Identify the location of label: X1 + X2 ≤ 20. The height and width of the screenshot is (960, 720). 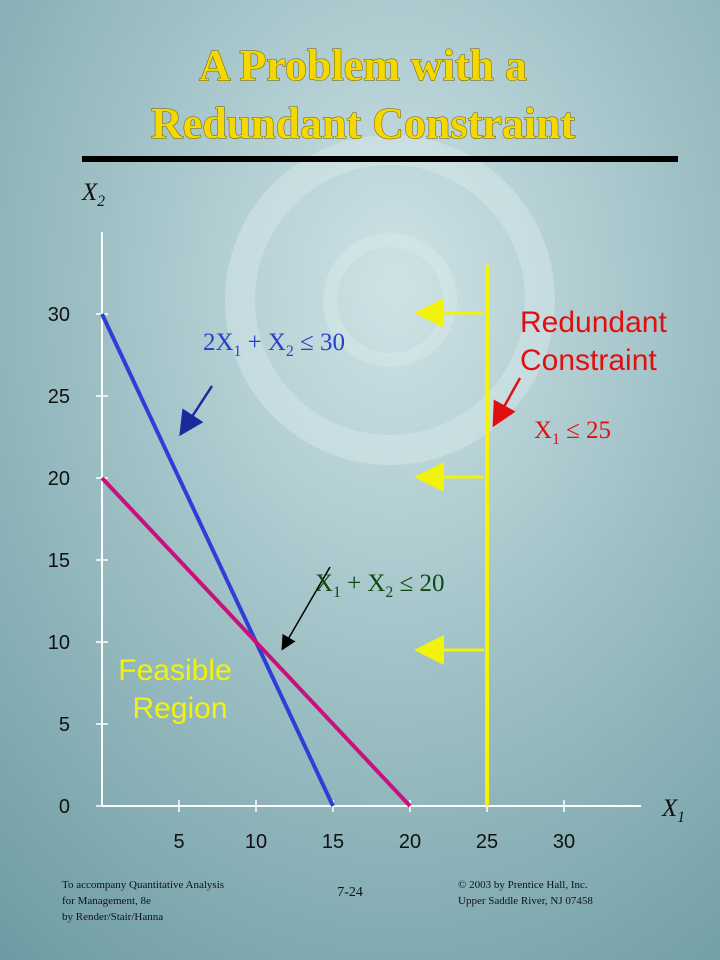
(379, 585).